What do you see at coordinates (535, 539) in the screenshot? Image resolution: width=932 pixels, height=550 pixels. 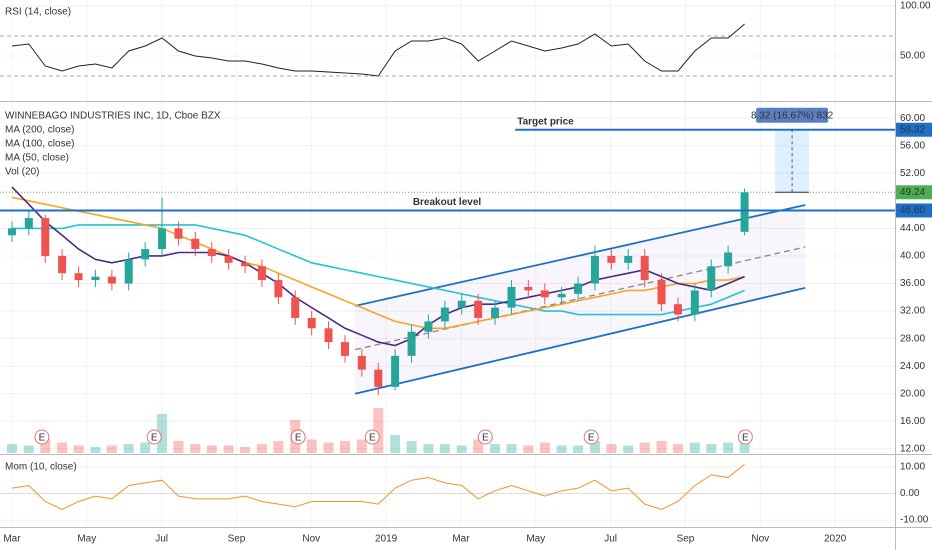 I see `x-tick-label: May` at bounding box center [535, 539].